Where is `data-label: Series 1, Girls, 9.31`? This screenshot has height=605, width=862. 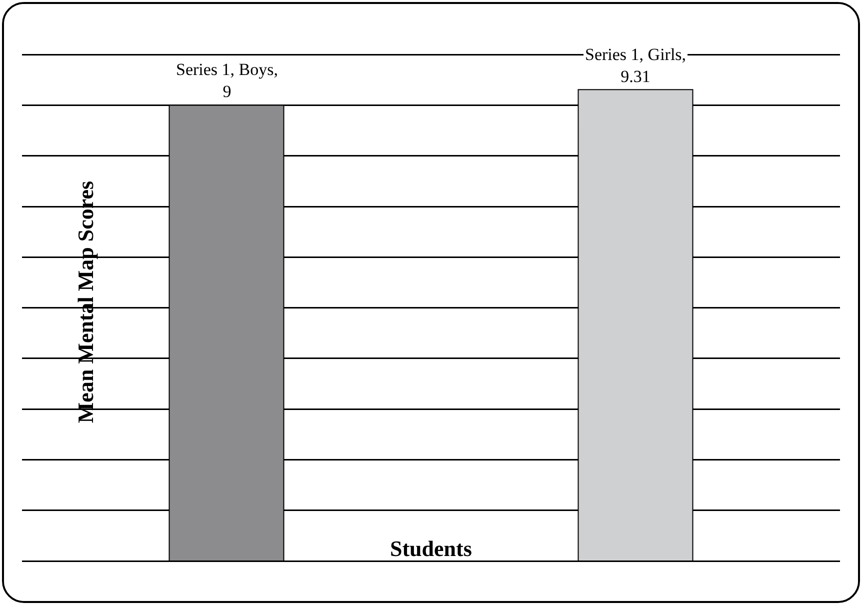
data-label: Series 1, Girls, 9.31 is located at coordinates (635, 65).